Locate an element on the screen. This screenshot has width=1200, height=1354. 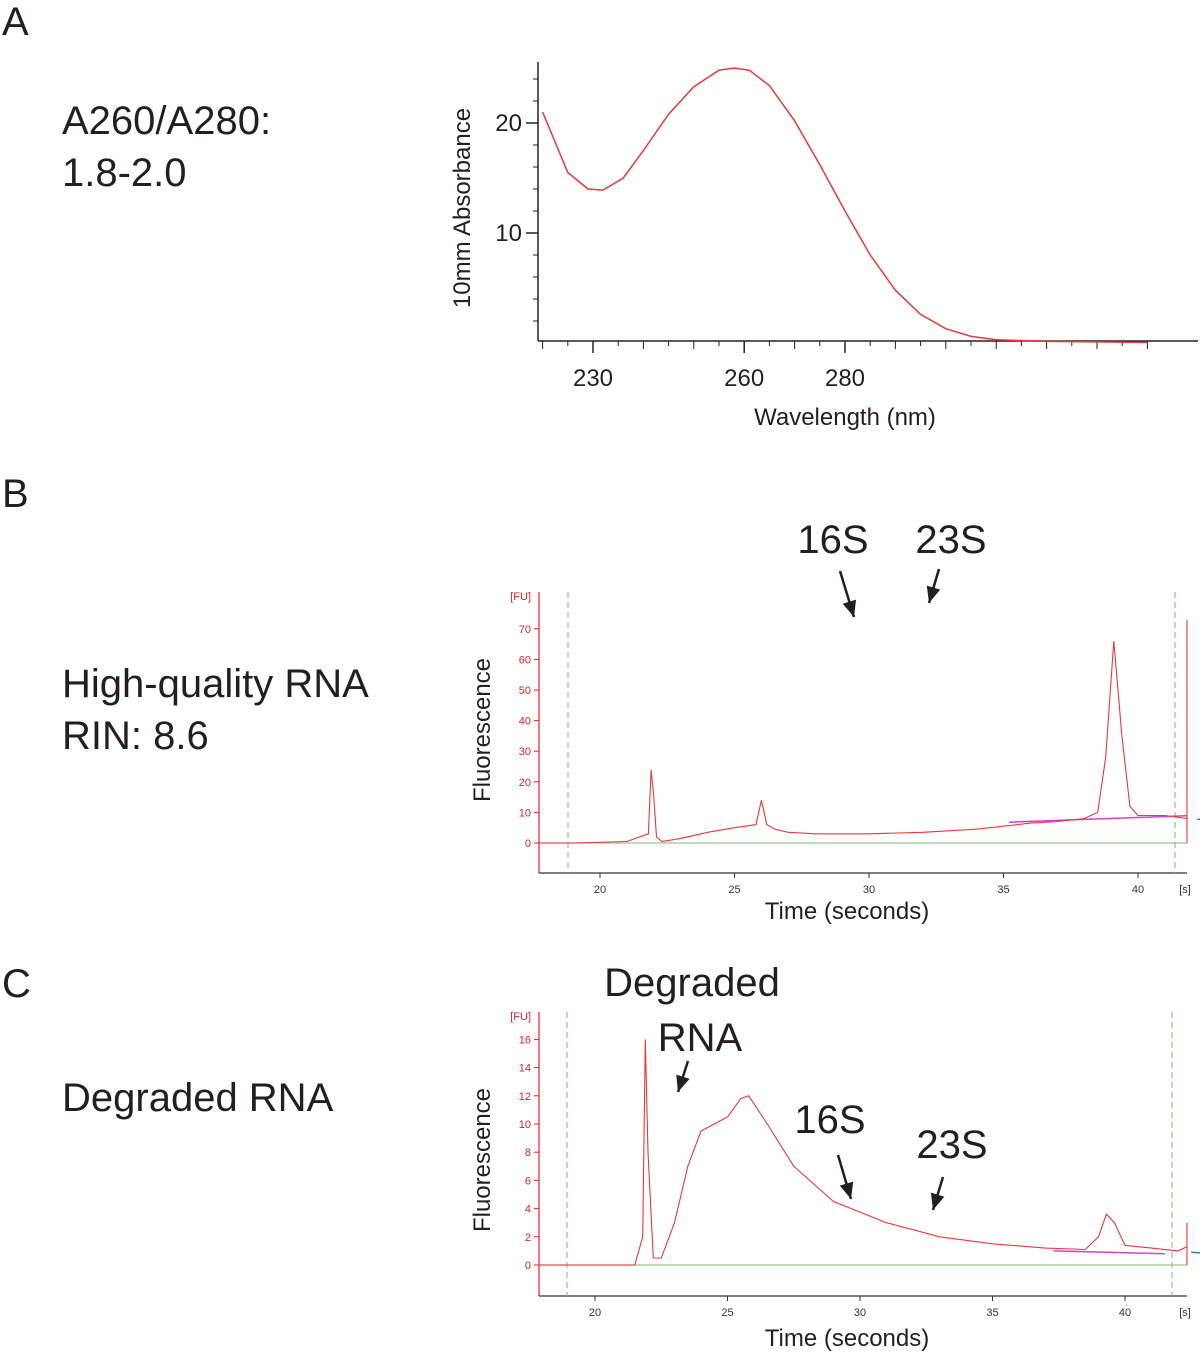
b-x-unit: [s] is located at coordinates (1185, 890).